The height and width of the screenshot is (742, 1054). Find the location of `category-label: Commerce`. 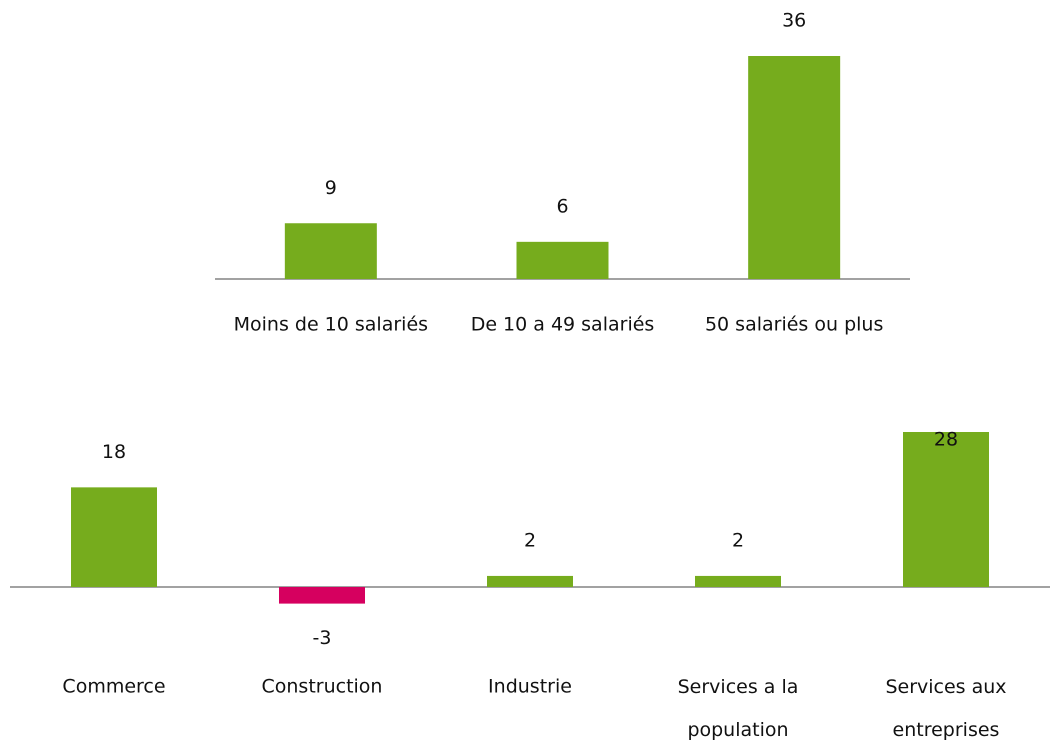

category-label: Commerce is located at coordinates (113, 687).